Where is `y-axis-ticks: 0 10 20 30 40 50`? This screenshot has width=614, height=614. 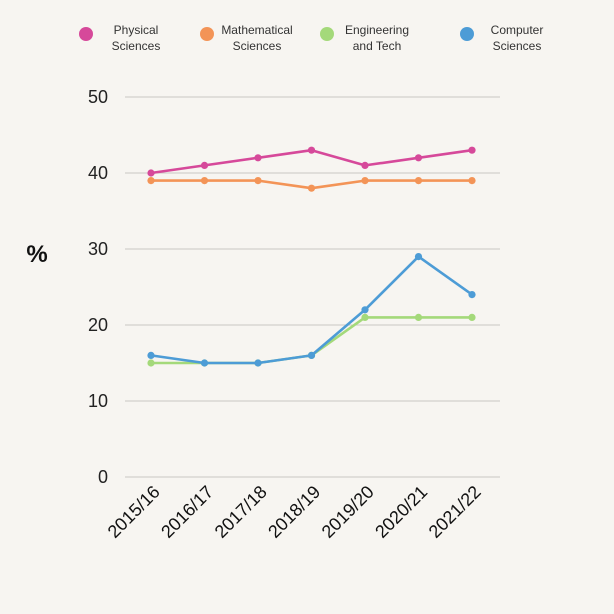
y-axis-ticks: 0 10 20 30 40 50 is located at coordinates (98, 287).